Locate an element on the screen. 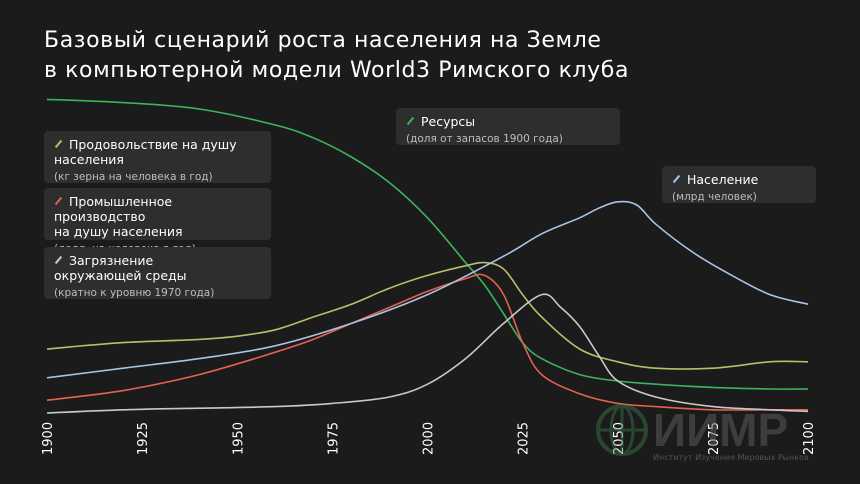  logo-wordmark: ИИМР is located at coordinates (720, 430).